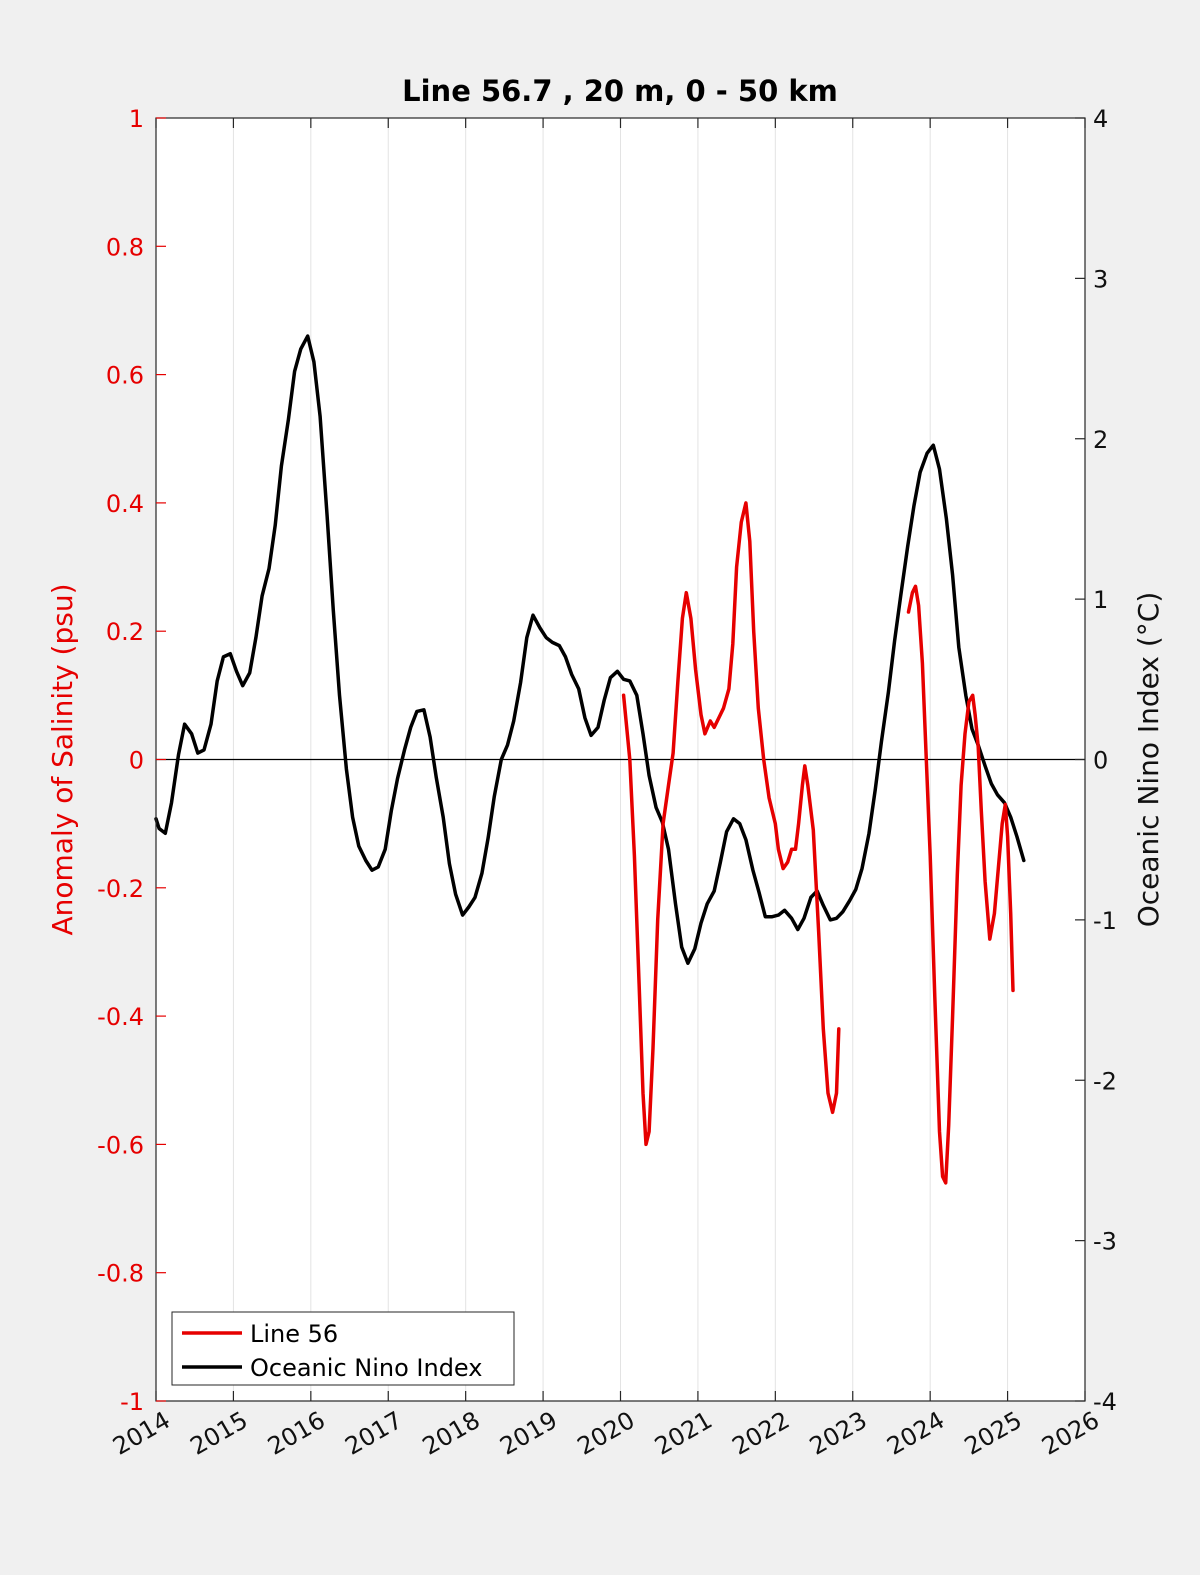  What do you see at coordinates (1100, 600) in the screenshot?
I see `y-right-tick-label: 1` at bounding box center [1100, 600].